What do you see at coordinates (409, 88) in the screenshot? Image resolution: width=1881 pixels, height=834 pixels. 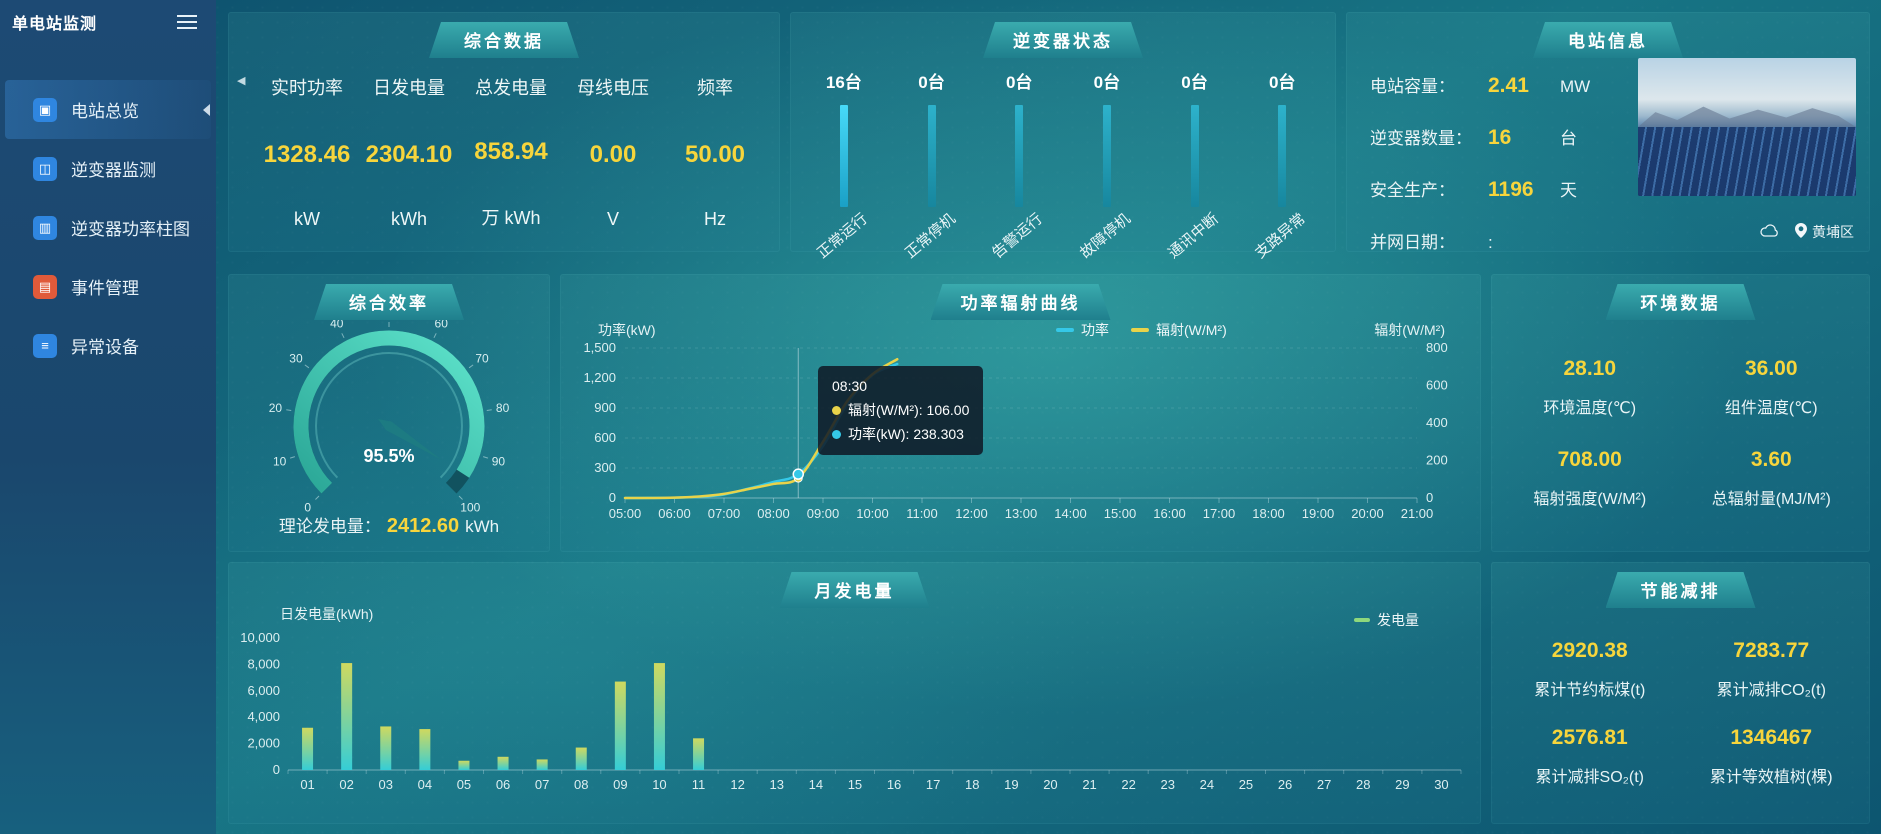 I see `metric-label: 日发电量` at bounding box center [409, 88].